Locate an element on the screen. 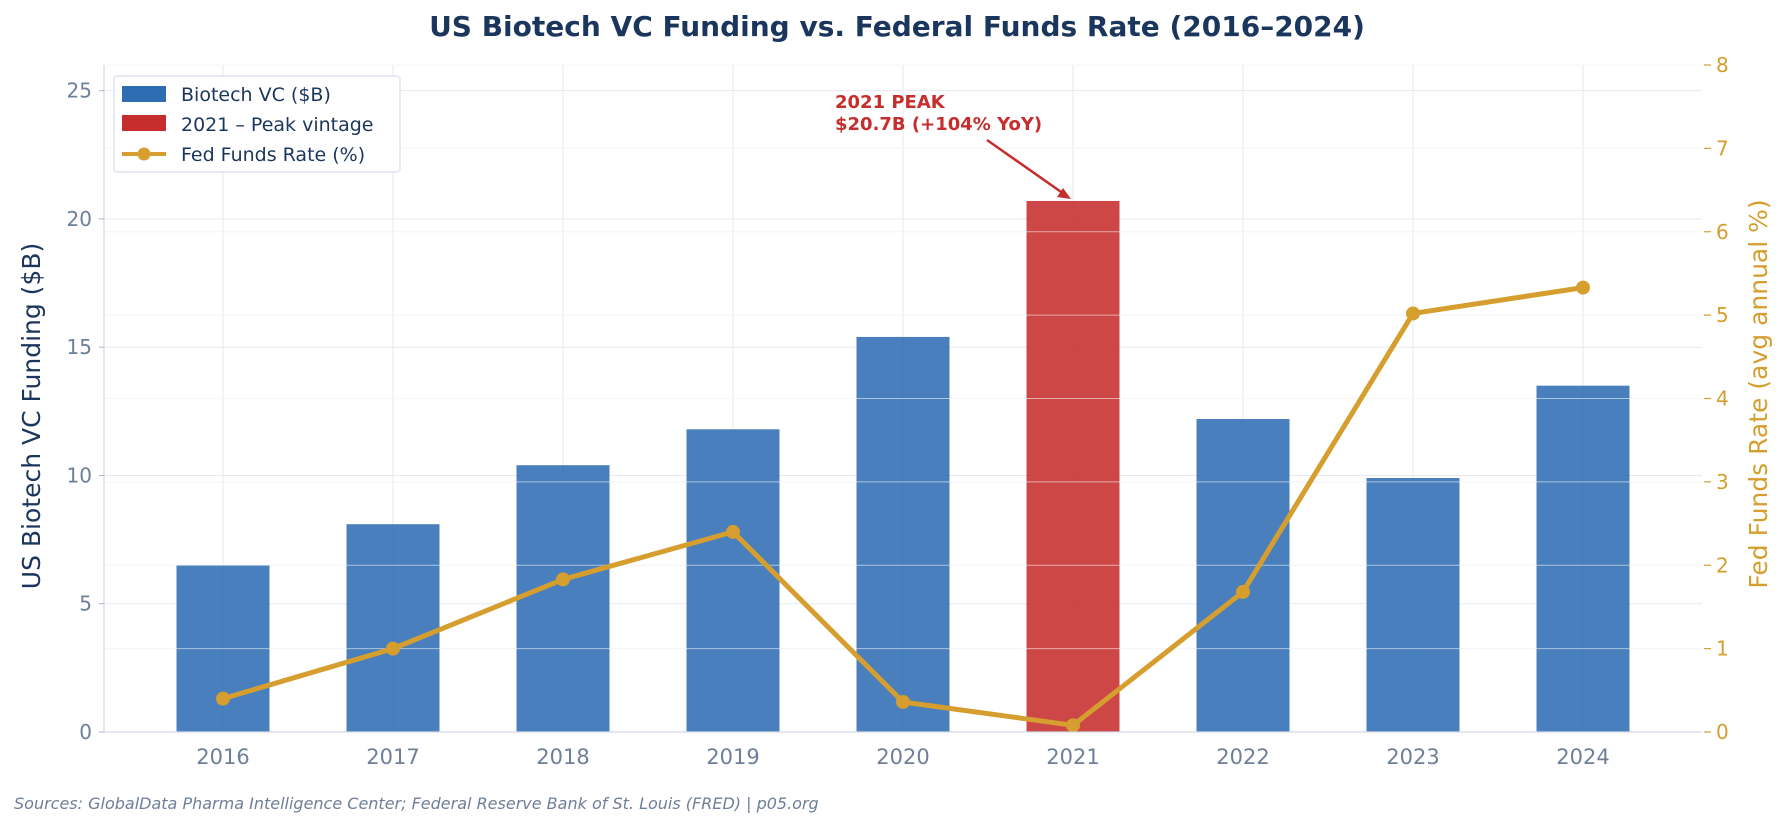  tick-left-label-25: 25 is located at coordinates (79, 91).